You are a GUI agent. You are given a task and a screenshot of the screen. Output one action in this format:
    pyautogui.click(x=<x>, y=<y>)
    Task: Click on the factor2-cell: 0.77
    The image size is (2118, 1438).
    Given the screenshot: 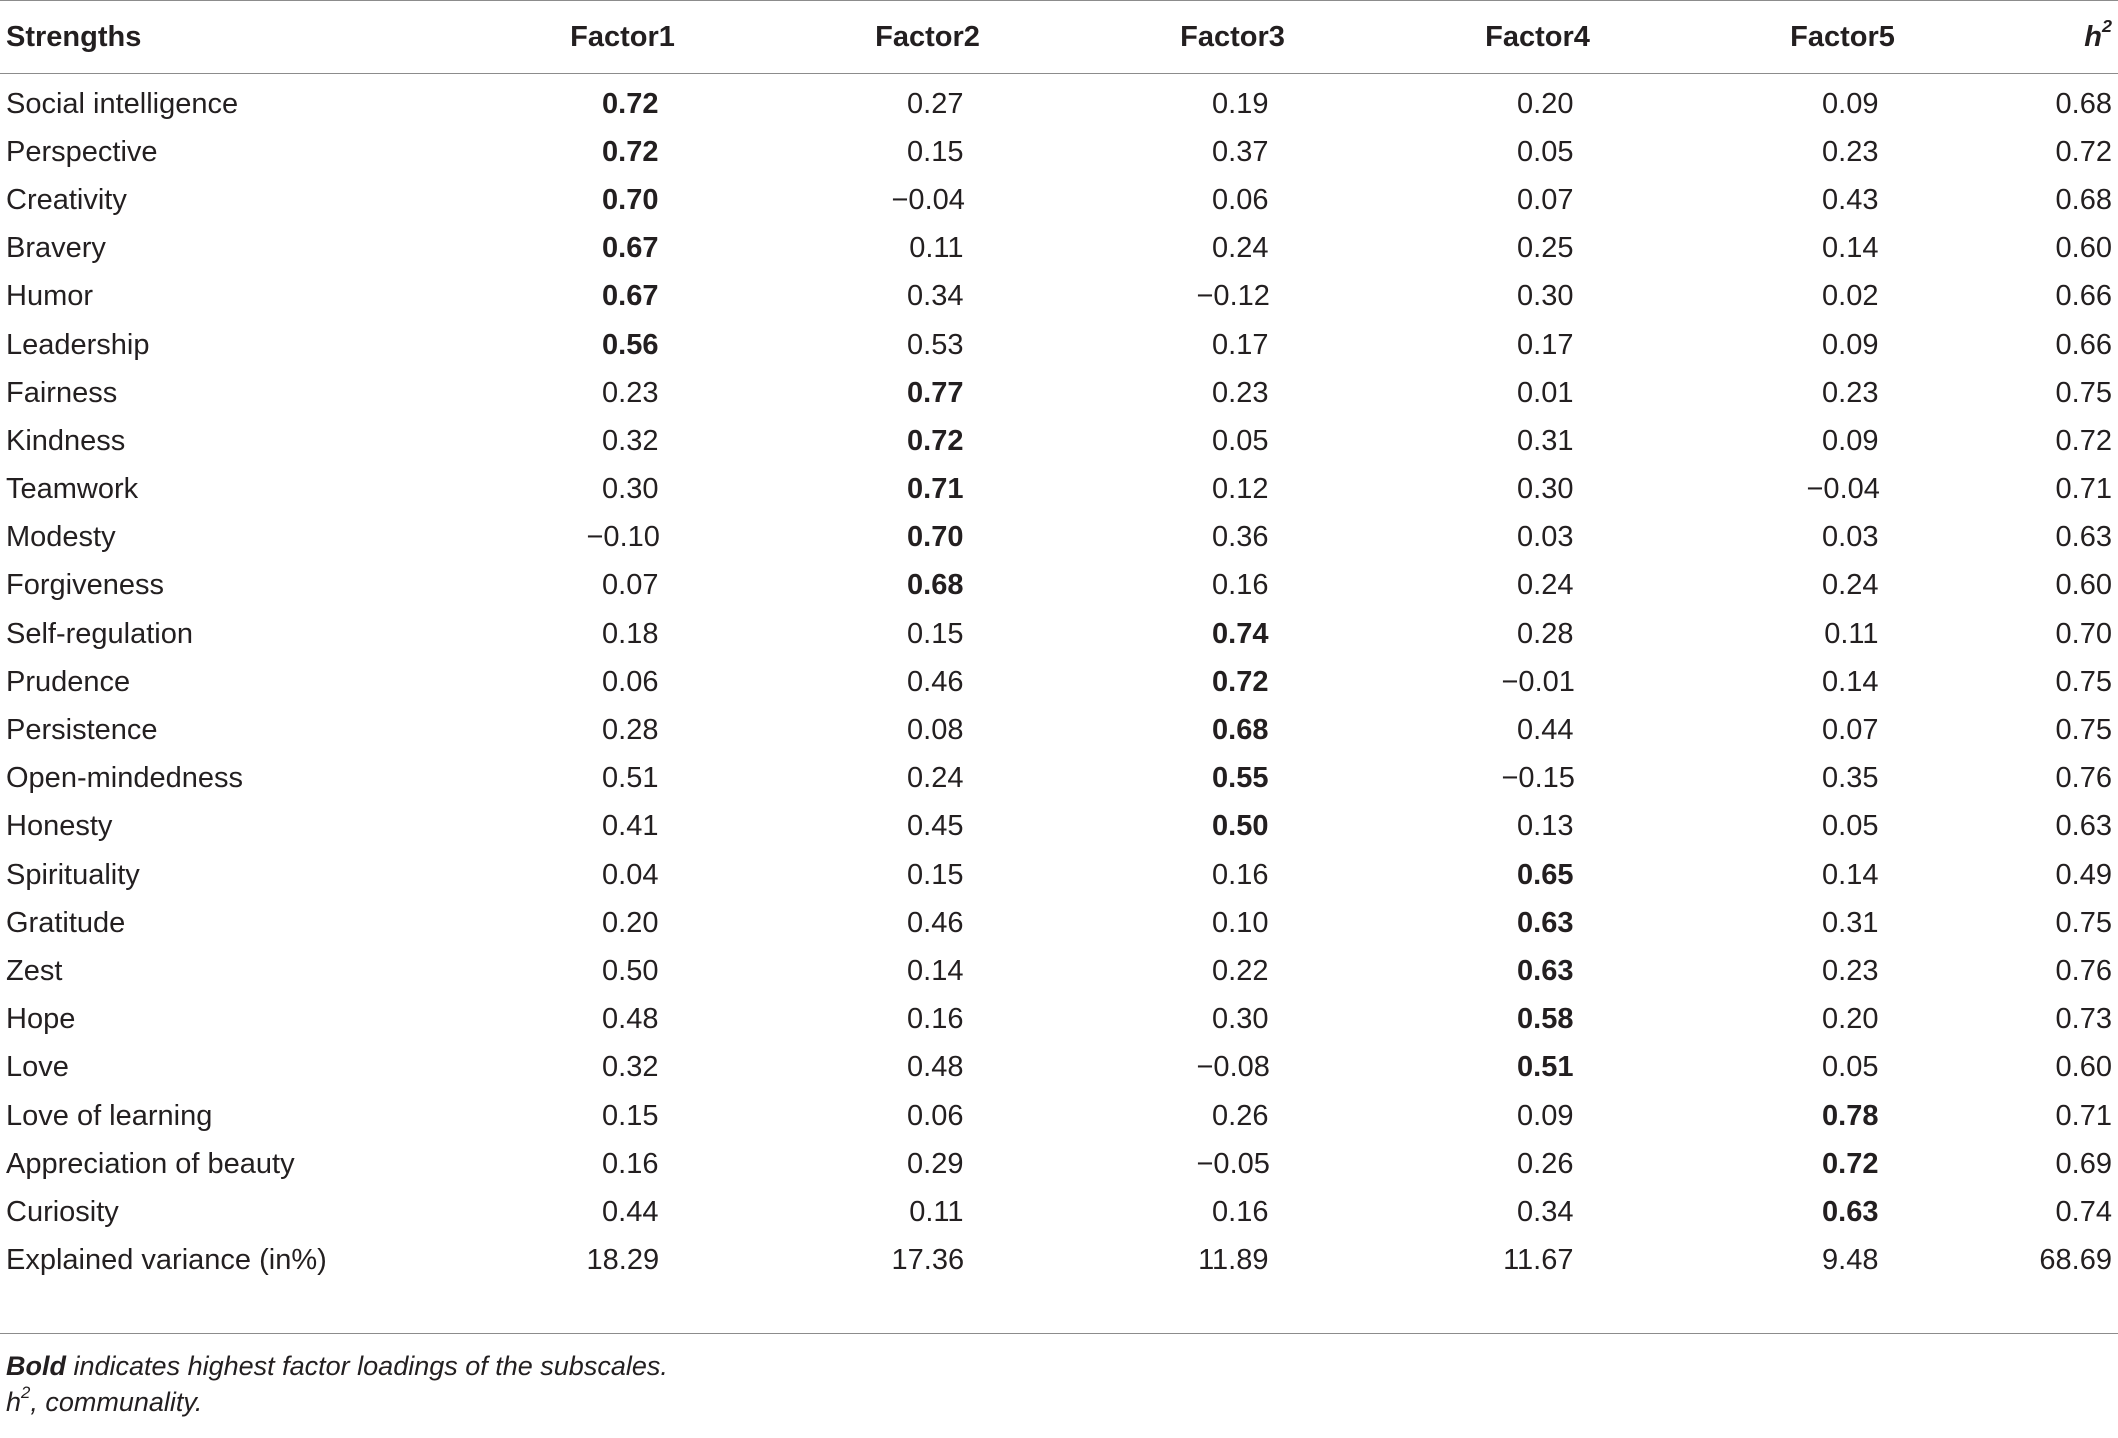 What is the action you would take?
    pyautogui.click(x=927, y=393)
    